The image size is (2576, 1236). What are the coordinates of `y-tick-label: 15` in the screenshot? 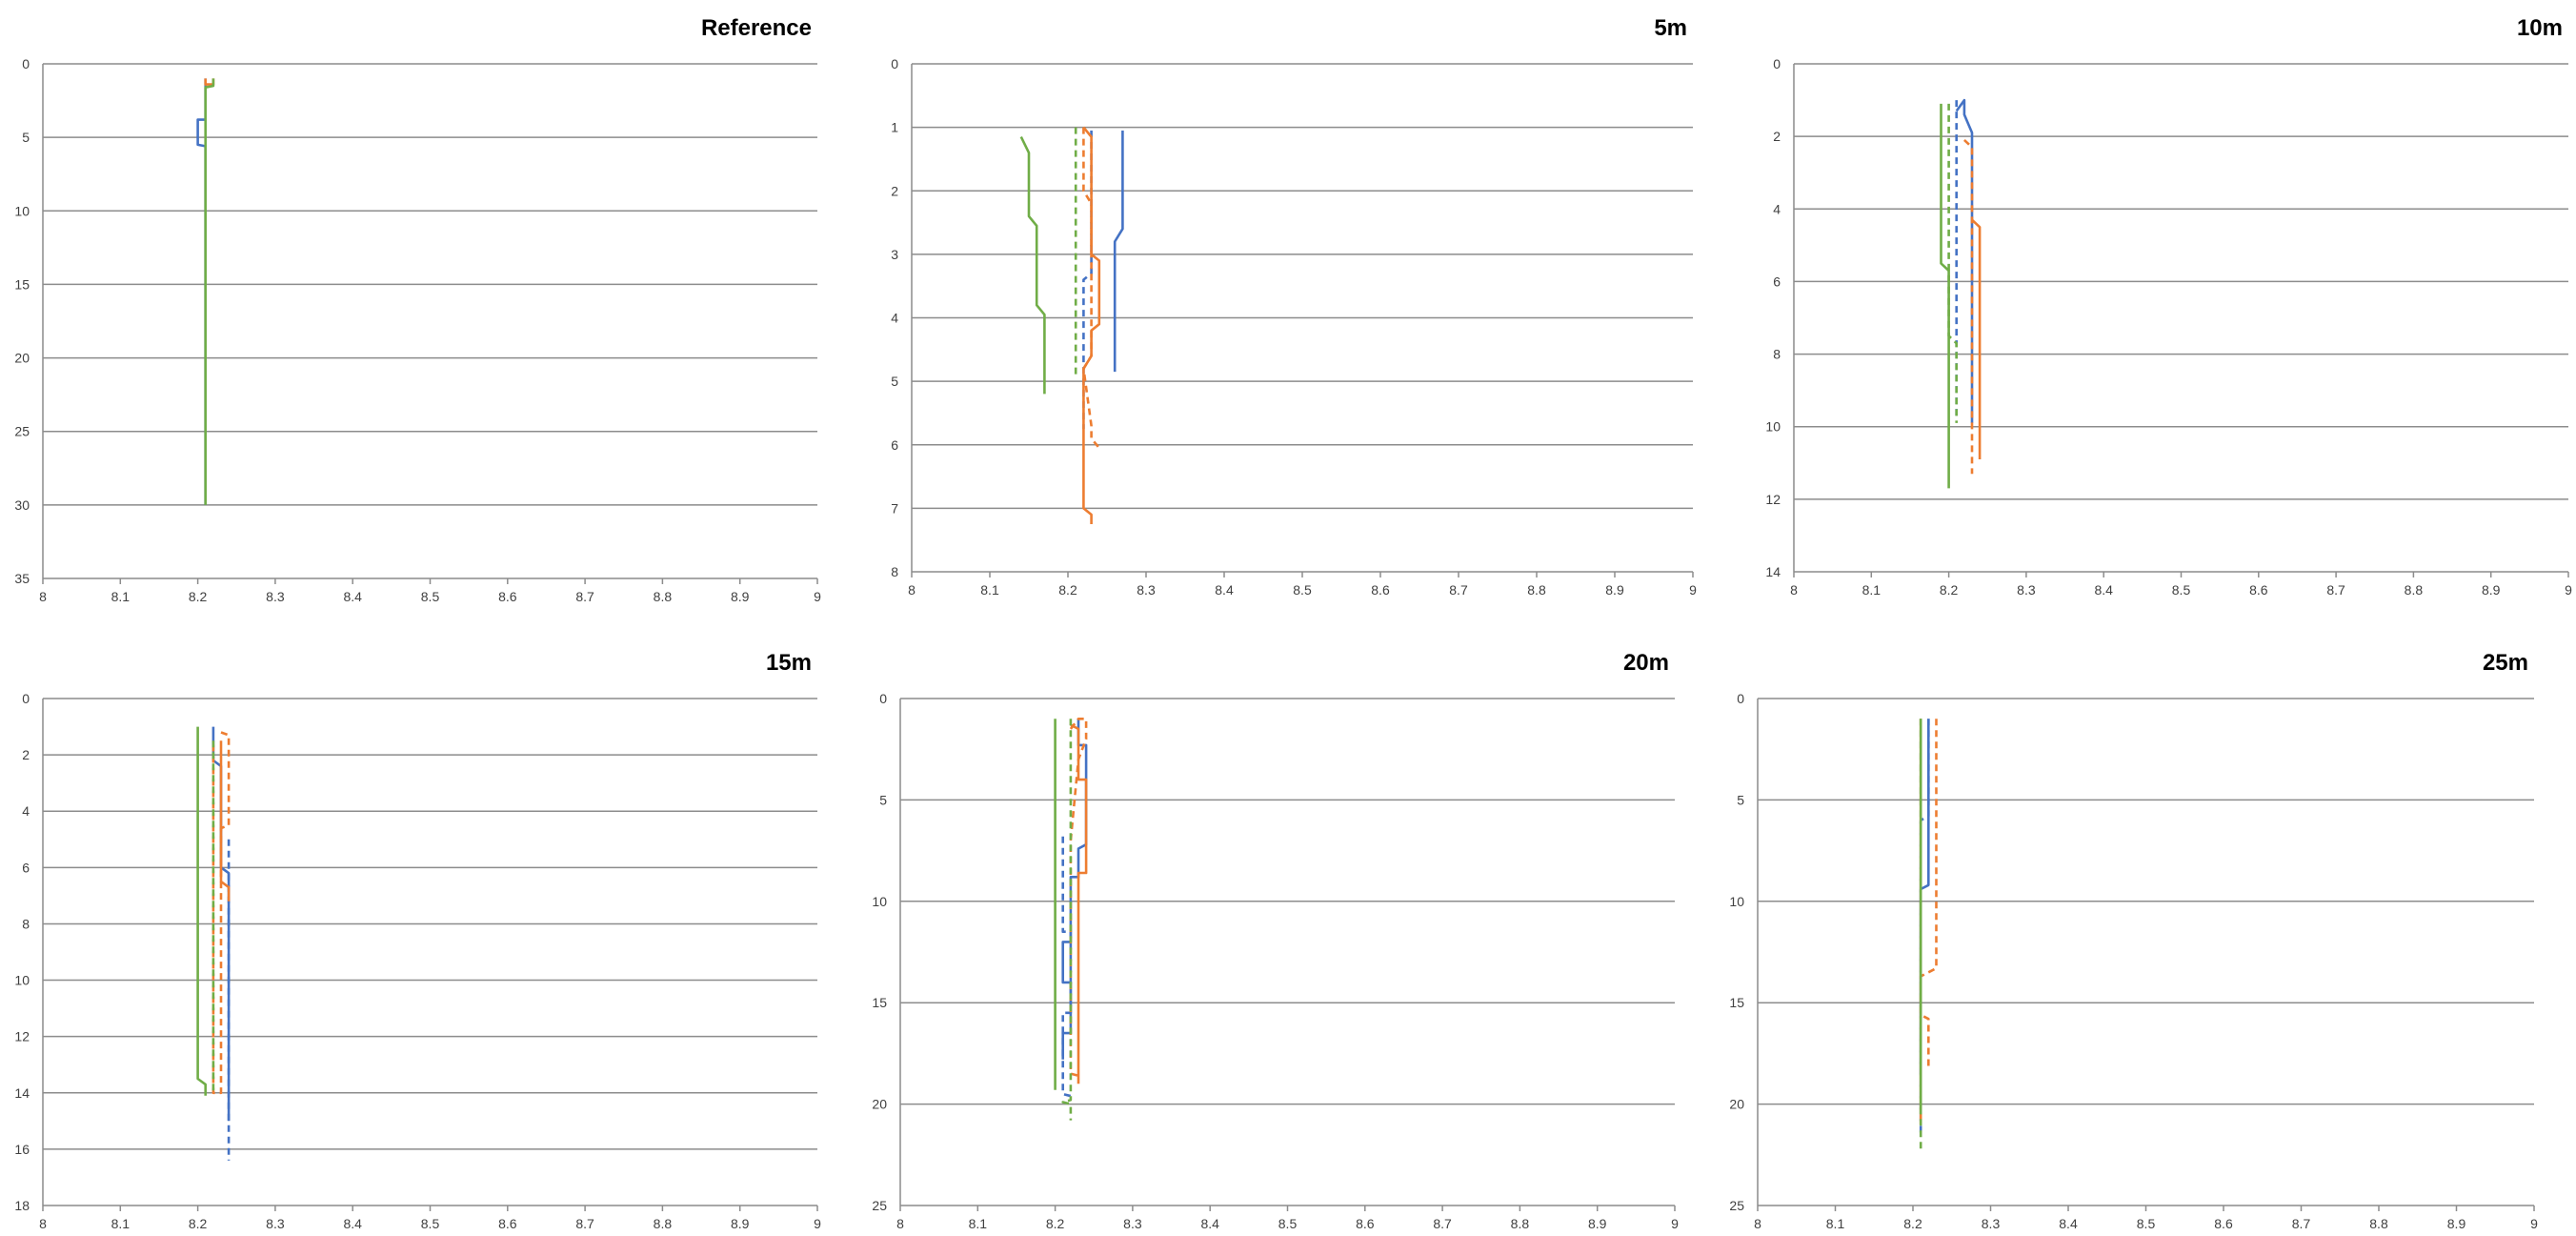 It's located at (22, 284).